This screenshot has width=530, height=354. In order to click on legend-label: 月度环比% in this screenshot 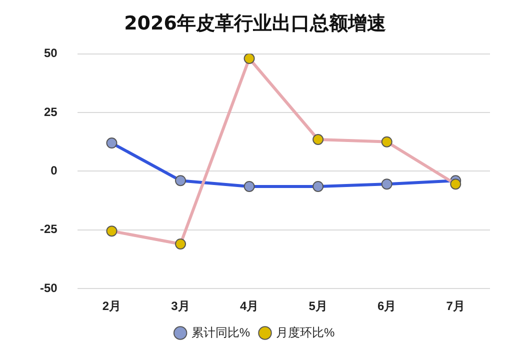, I will do `click(305, 332)`.